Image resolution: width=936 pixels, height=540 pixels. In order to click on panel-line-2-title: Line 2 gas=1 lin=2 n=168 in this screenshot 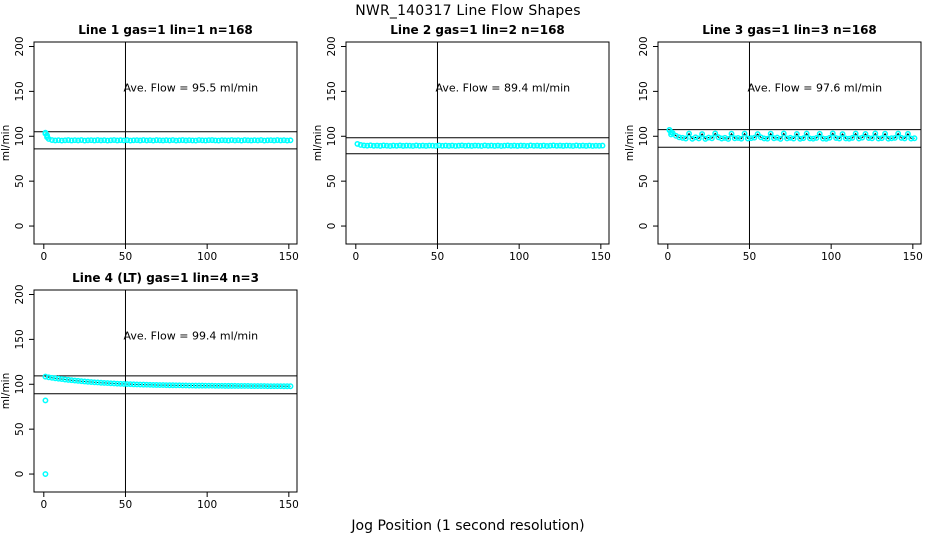, I will do `click(477, 30)`.